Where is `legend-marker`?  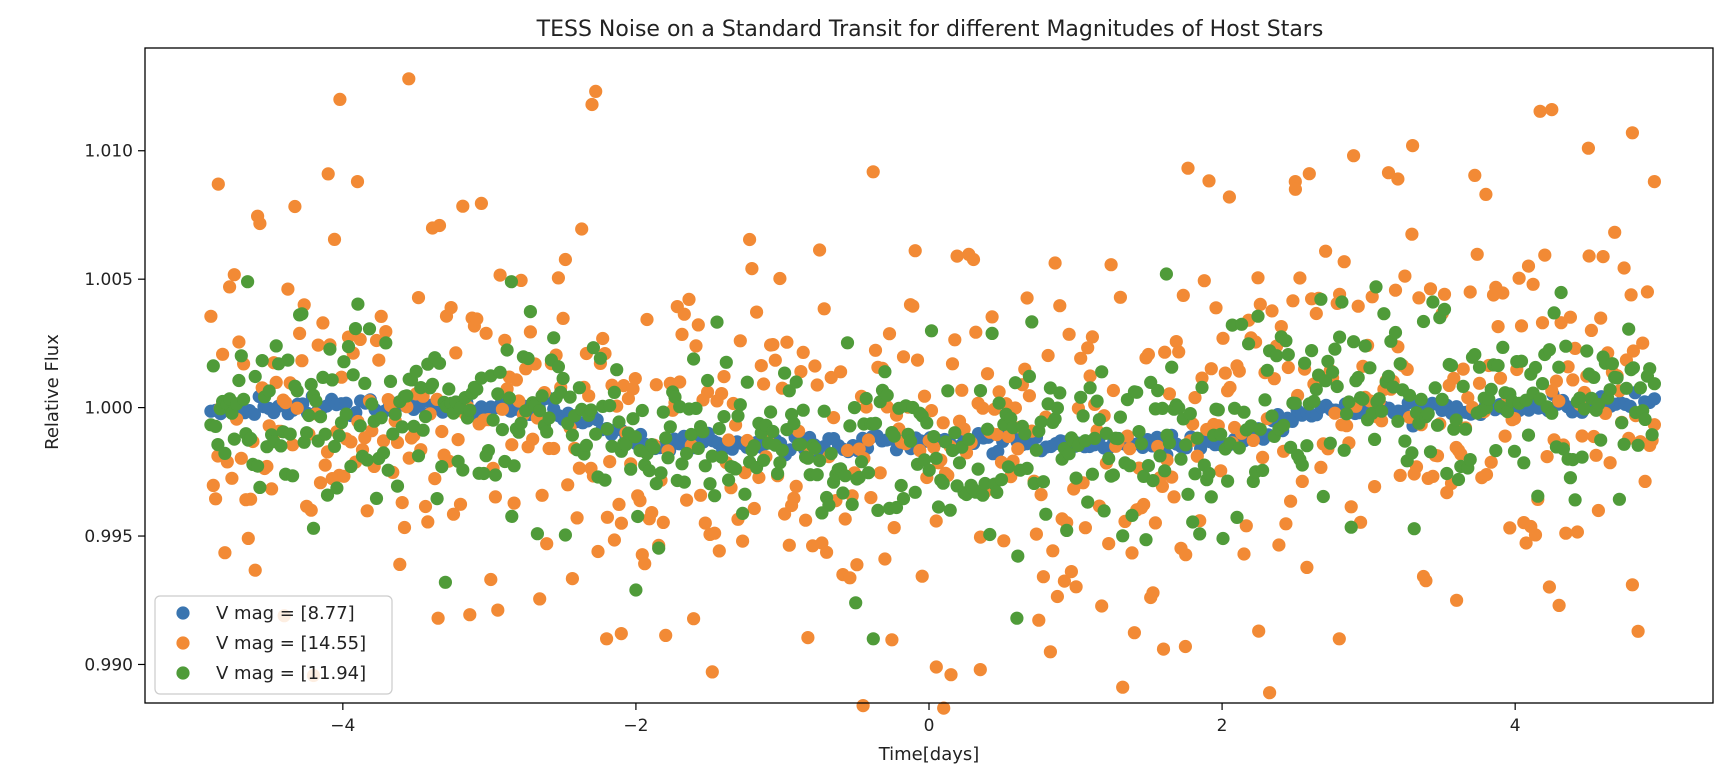 legend-marker is located at coordinates (183, 673).